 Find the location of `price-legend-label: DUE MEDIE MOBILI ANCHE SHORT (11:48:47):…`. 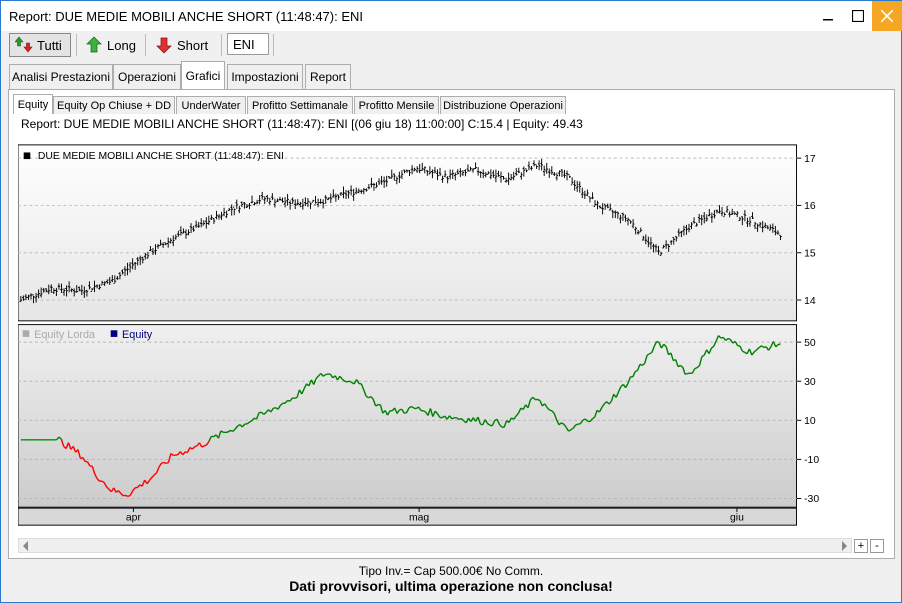

price-legend-label: DUE MEDIE MOBILI ANCHE SHORT (11:48:47):… is located at coordinates (161, 156).